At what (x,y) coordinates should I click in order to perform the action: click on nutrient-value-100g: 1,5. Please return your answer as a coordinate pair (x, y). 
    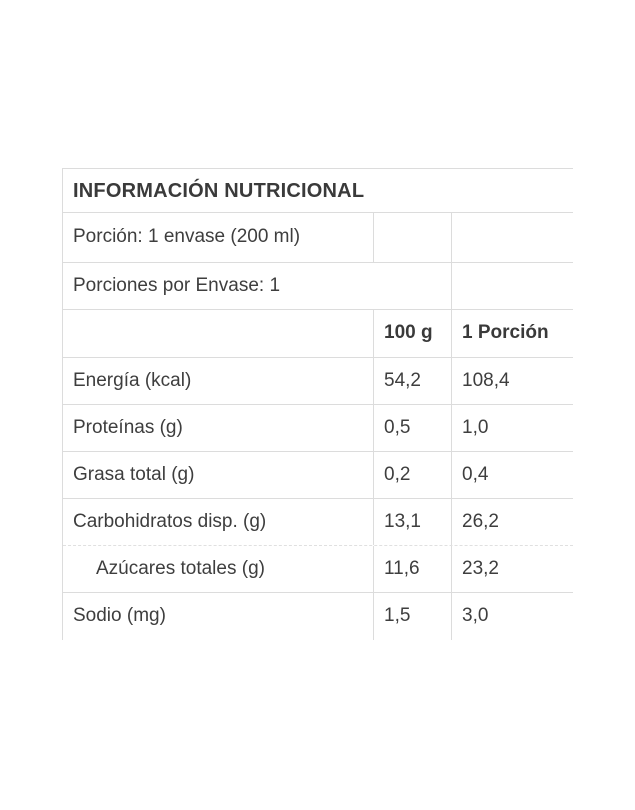
    Looking at the image, I should click on (412, 616).